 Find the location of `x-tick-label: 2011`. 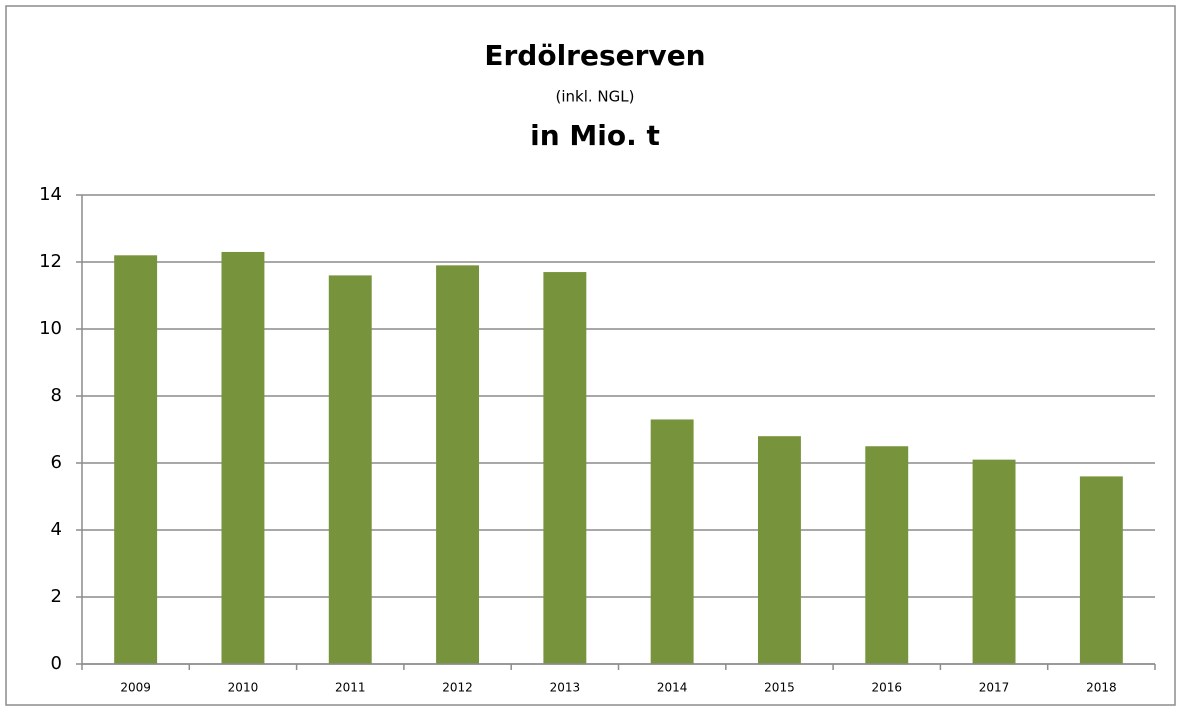

x-tick-label: 2011 is located at coordinates (350, 688).